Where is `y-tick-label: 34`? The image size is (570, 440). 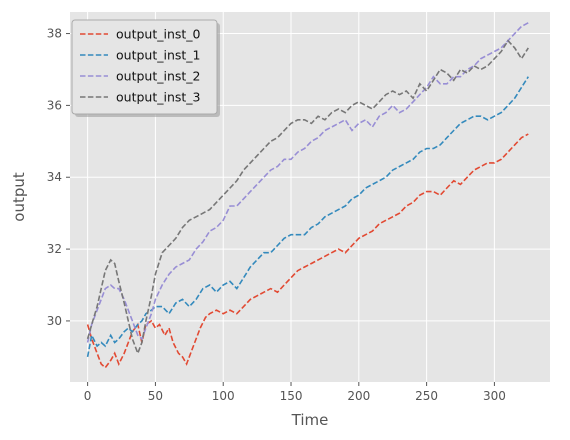
y-tick-label: 34 is located at coordinates (54, 177).